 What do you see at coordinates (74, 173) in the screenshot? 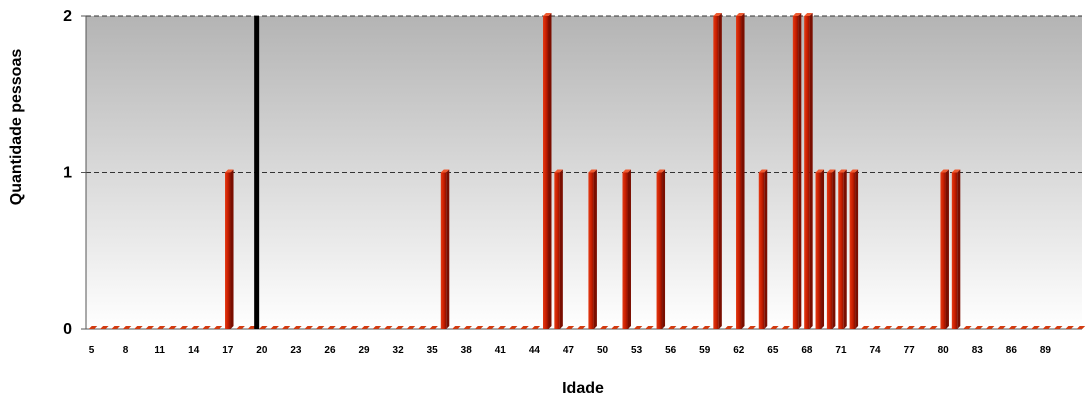
I see `y-tick-labels: 0 1 2` at bounding box center [74, 173].